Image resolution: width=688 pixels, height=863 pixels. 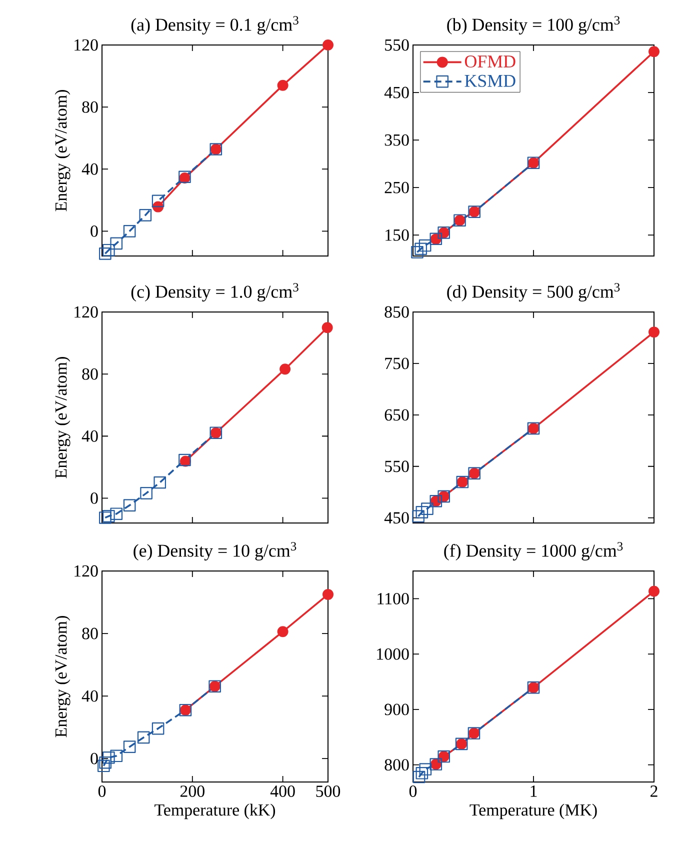 I want to click on y-tick-label: 800, so click(x=396, y=765).